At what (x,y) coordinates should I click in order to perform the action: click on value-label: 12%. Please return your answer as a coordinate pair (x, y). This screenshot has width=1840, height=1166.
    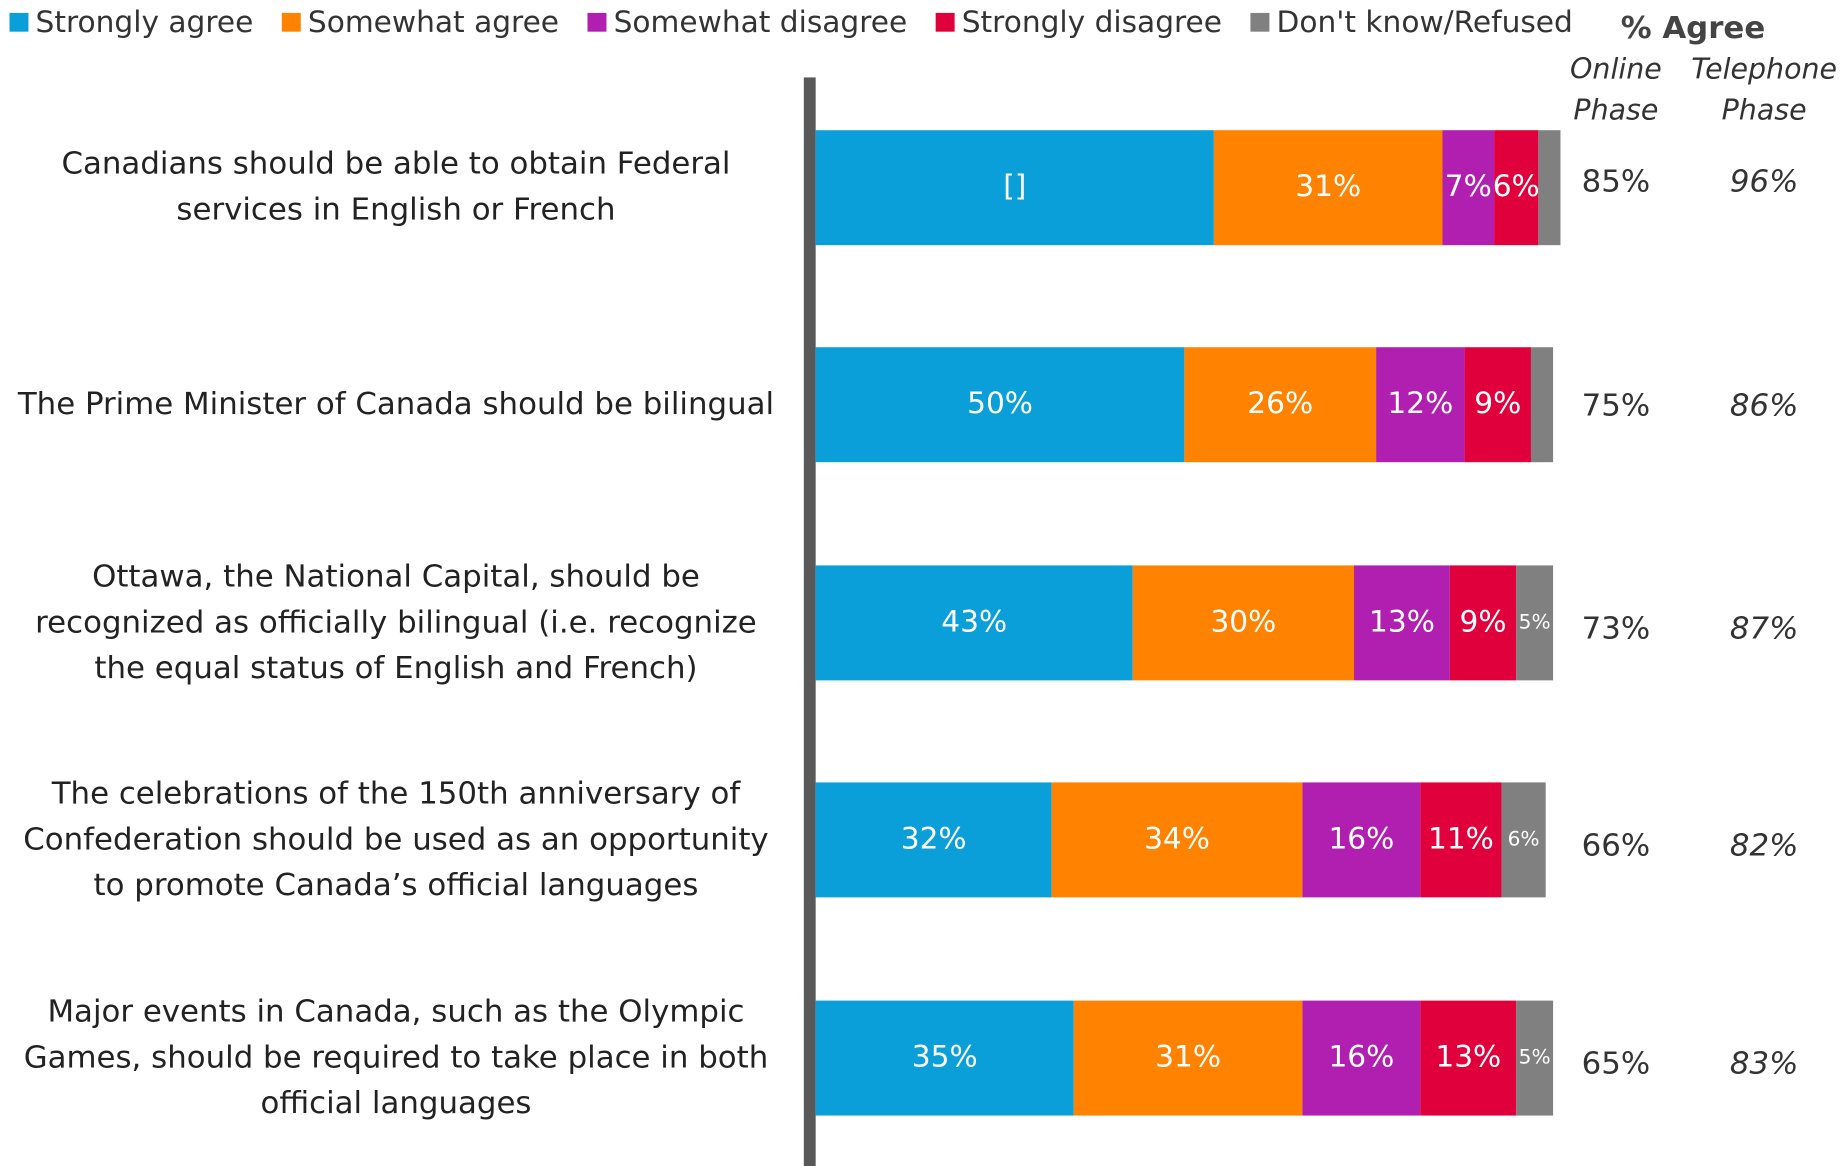
    Looking at the image, I should click on (1420, 403).